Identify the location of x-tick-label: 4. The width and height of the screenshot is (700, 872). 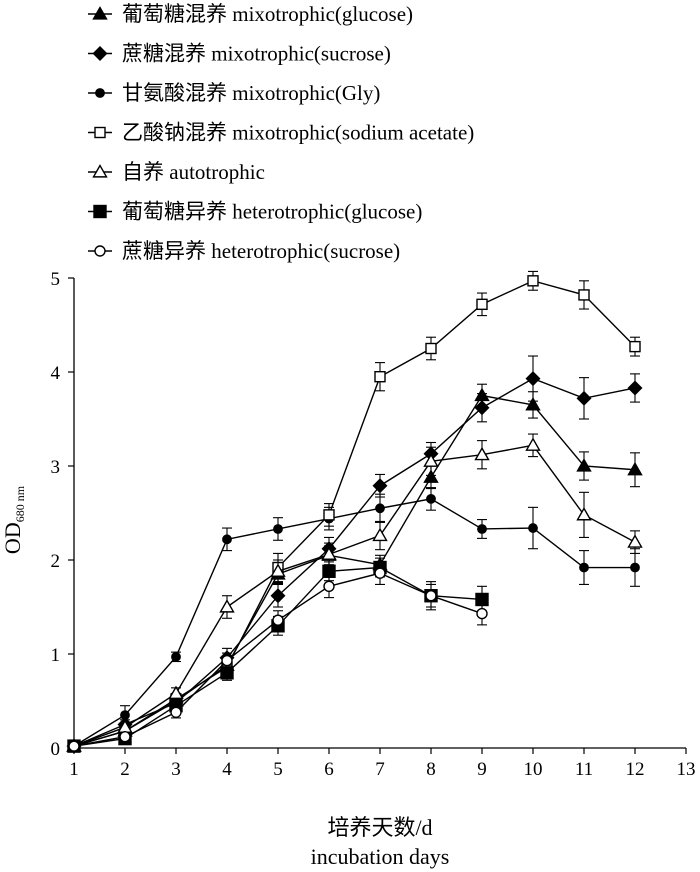
(227, 769).